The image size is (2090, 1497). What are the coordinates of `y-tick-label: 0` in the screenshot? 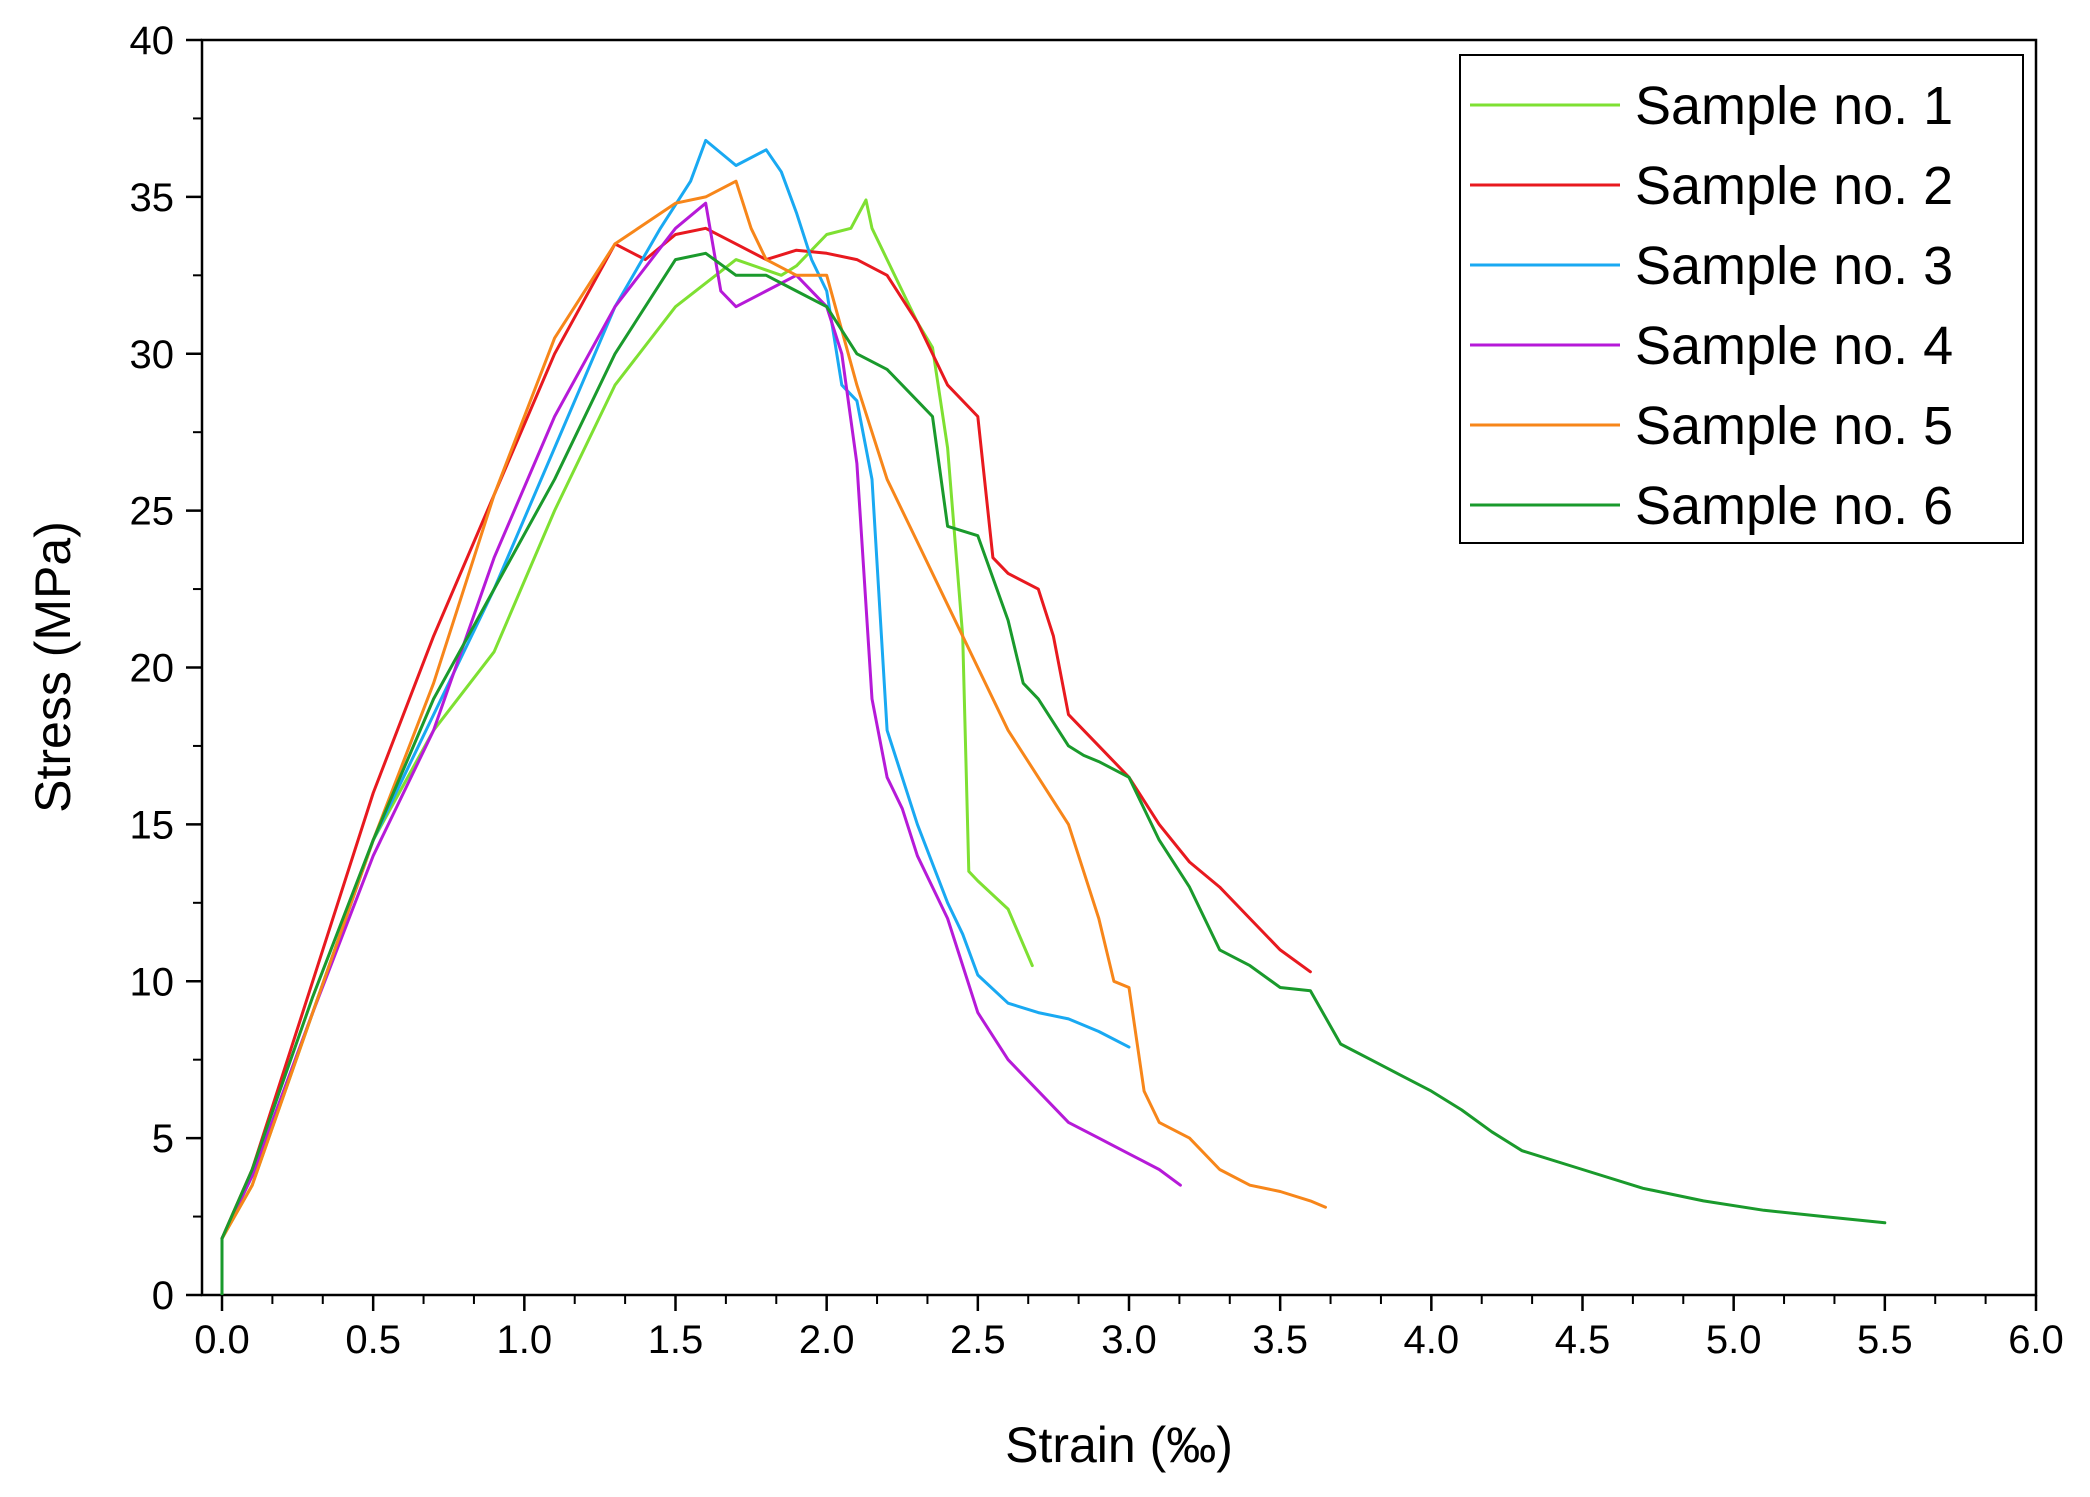 It's located at (163, 1296).